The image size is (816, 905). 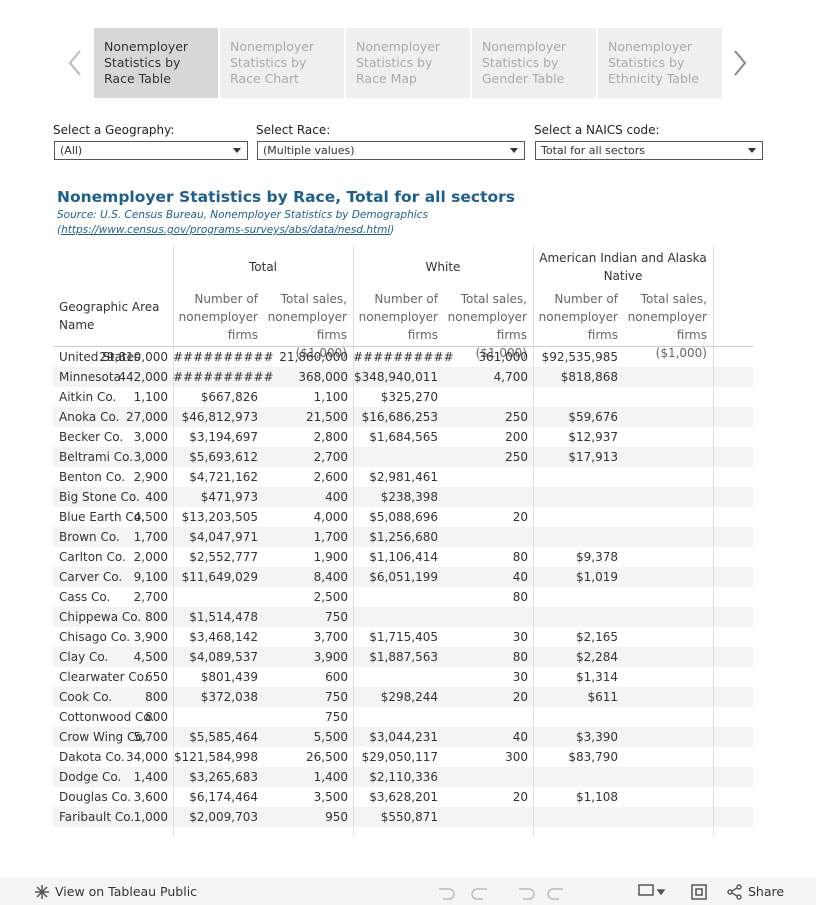 I want to click on cell: 300, so click(x=516, y=757).